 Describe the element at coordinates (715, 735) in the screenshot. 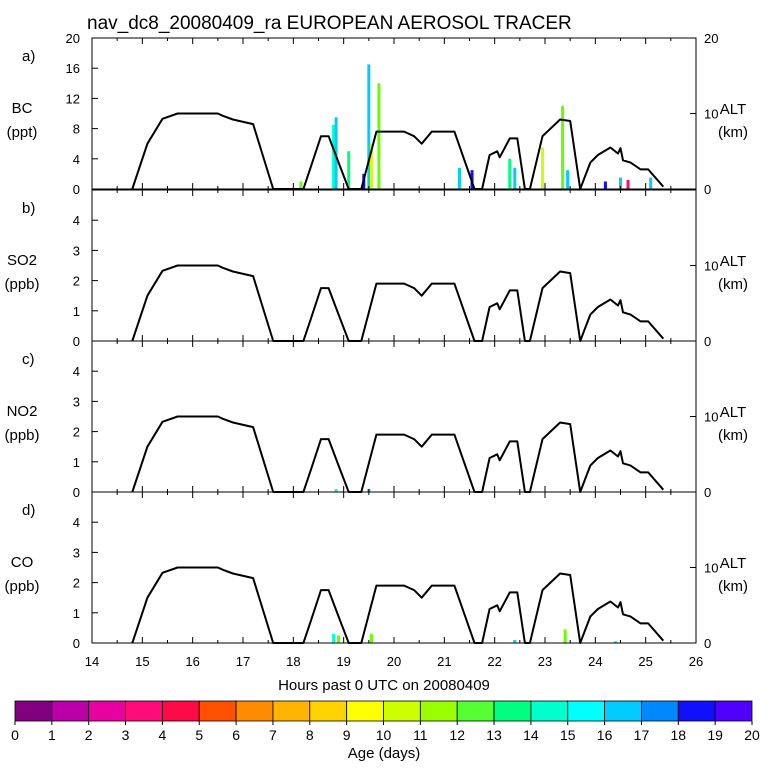

I see `colorbar-tick-label: 19` at that location.